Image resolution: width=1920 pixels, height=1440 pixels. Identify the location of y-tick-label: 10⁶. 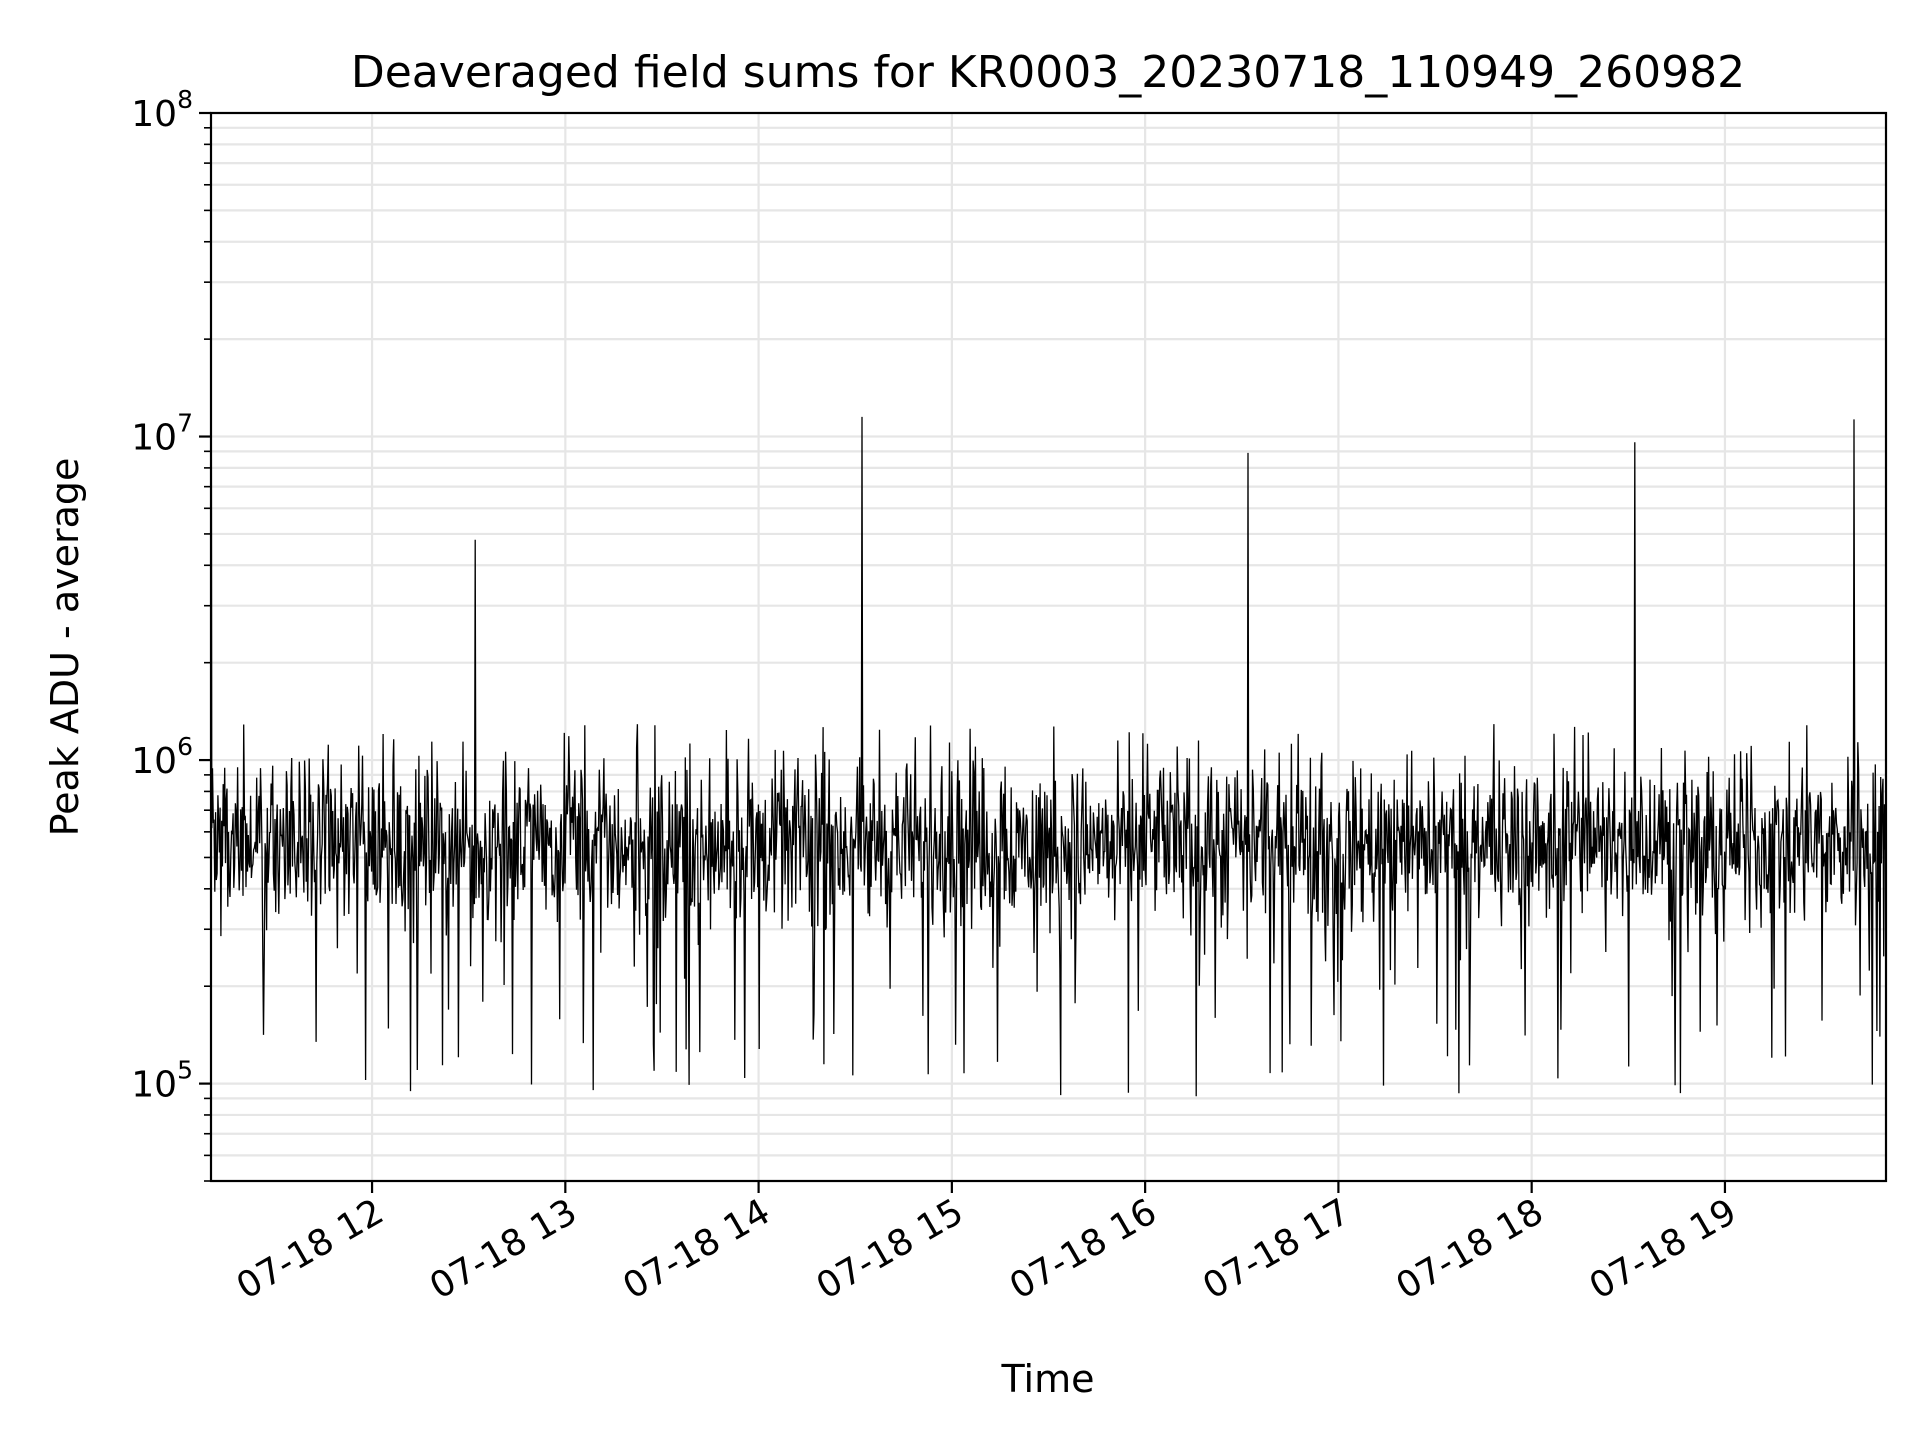
(162, 757).